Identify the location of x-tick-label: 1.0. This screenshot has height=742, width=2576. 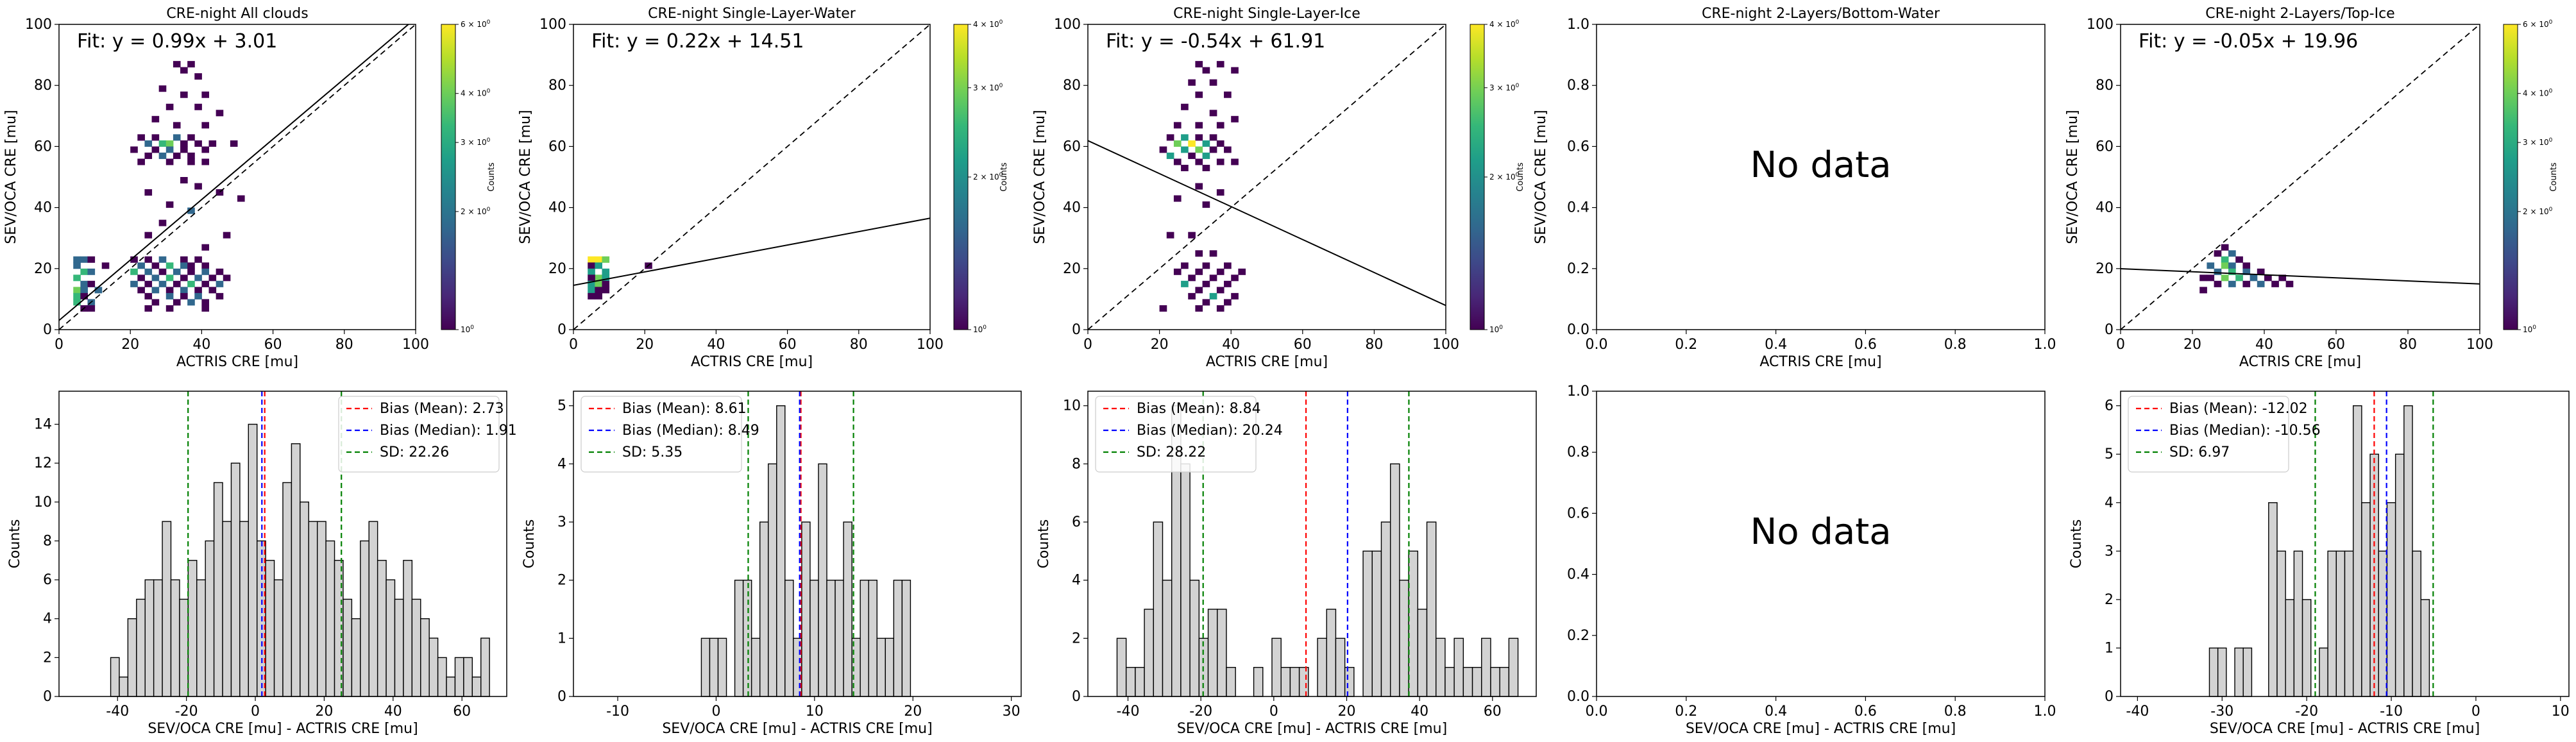
(2045, 712).